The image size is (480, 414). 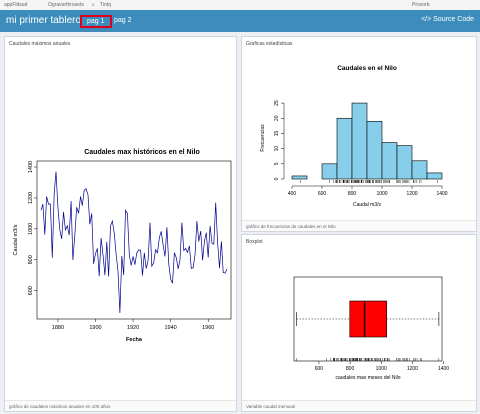 I want to click on x-axis-label: caudales max meses del Nilo, so click(x=367, y=378).